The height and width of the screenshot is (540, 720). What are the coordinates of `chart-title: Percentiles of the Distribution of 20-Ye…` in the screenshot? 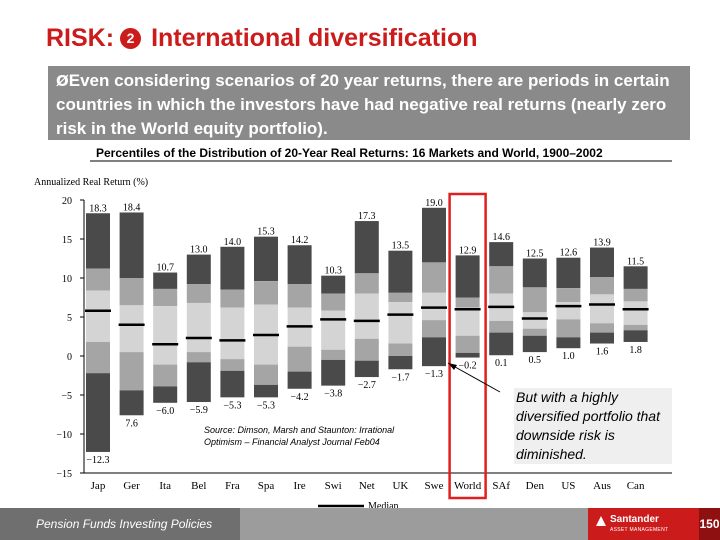 It's located at (349, 153).